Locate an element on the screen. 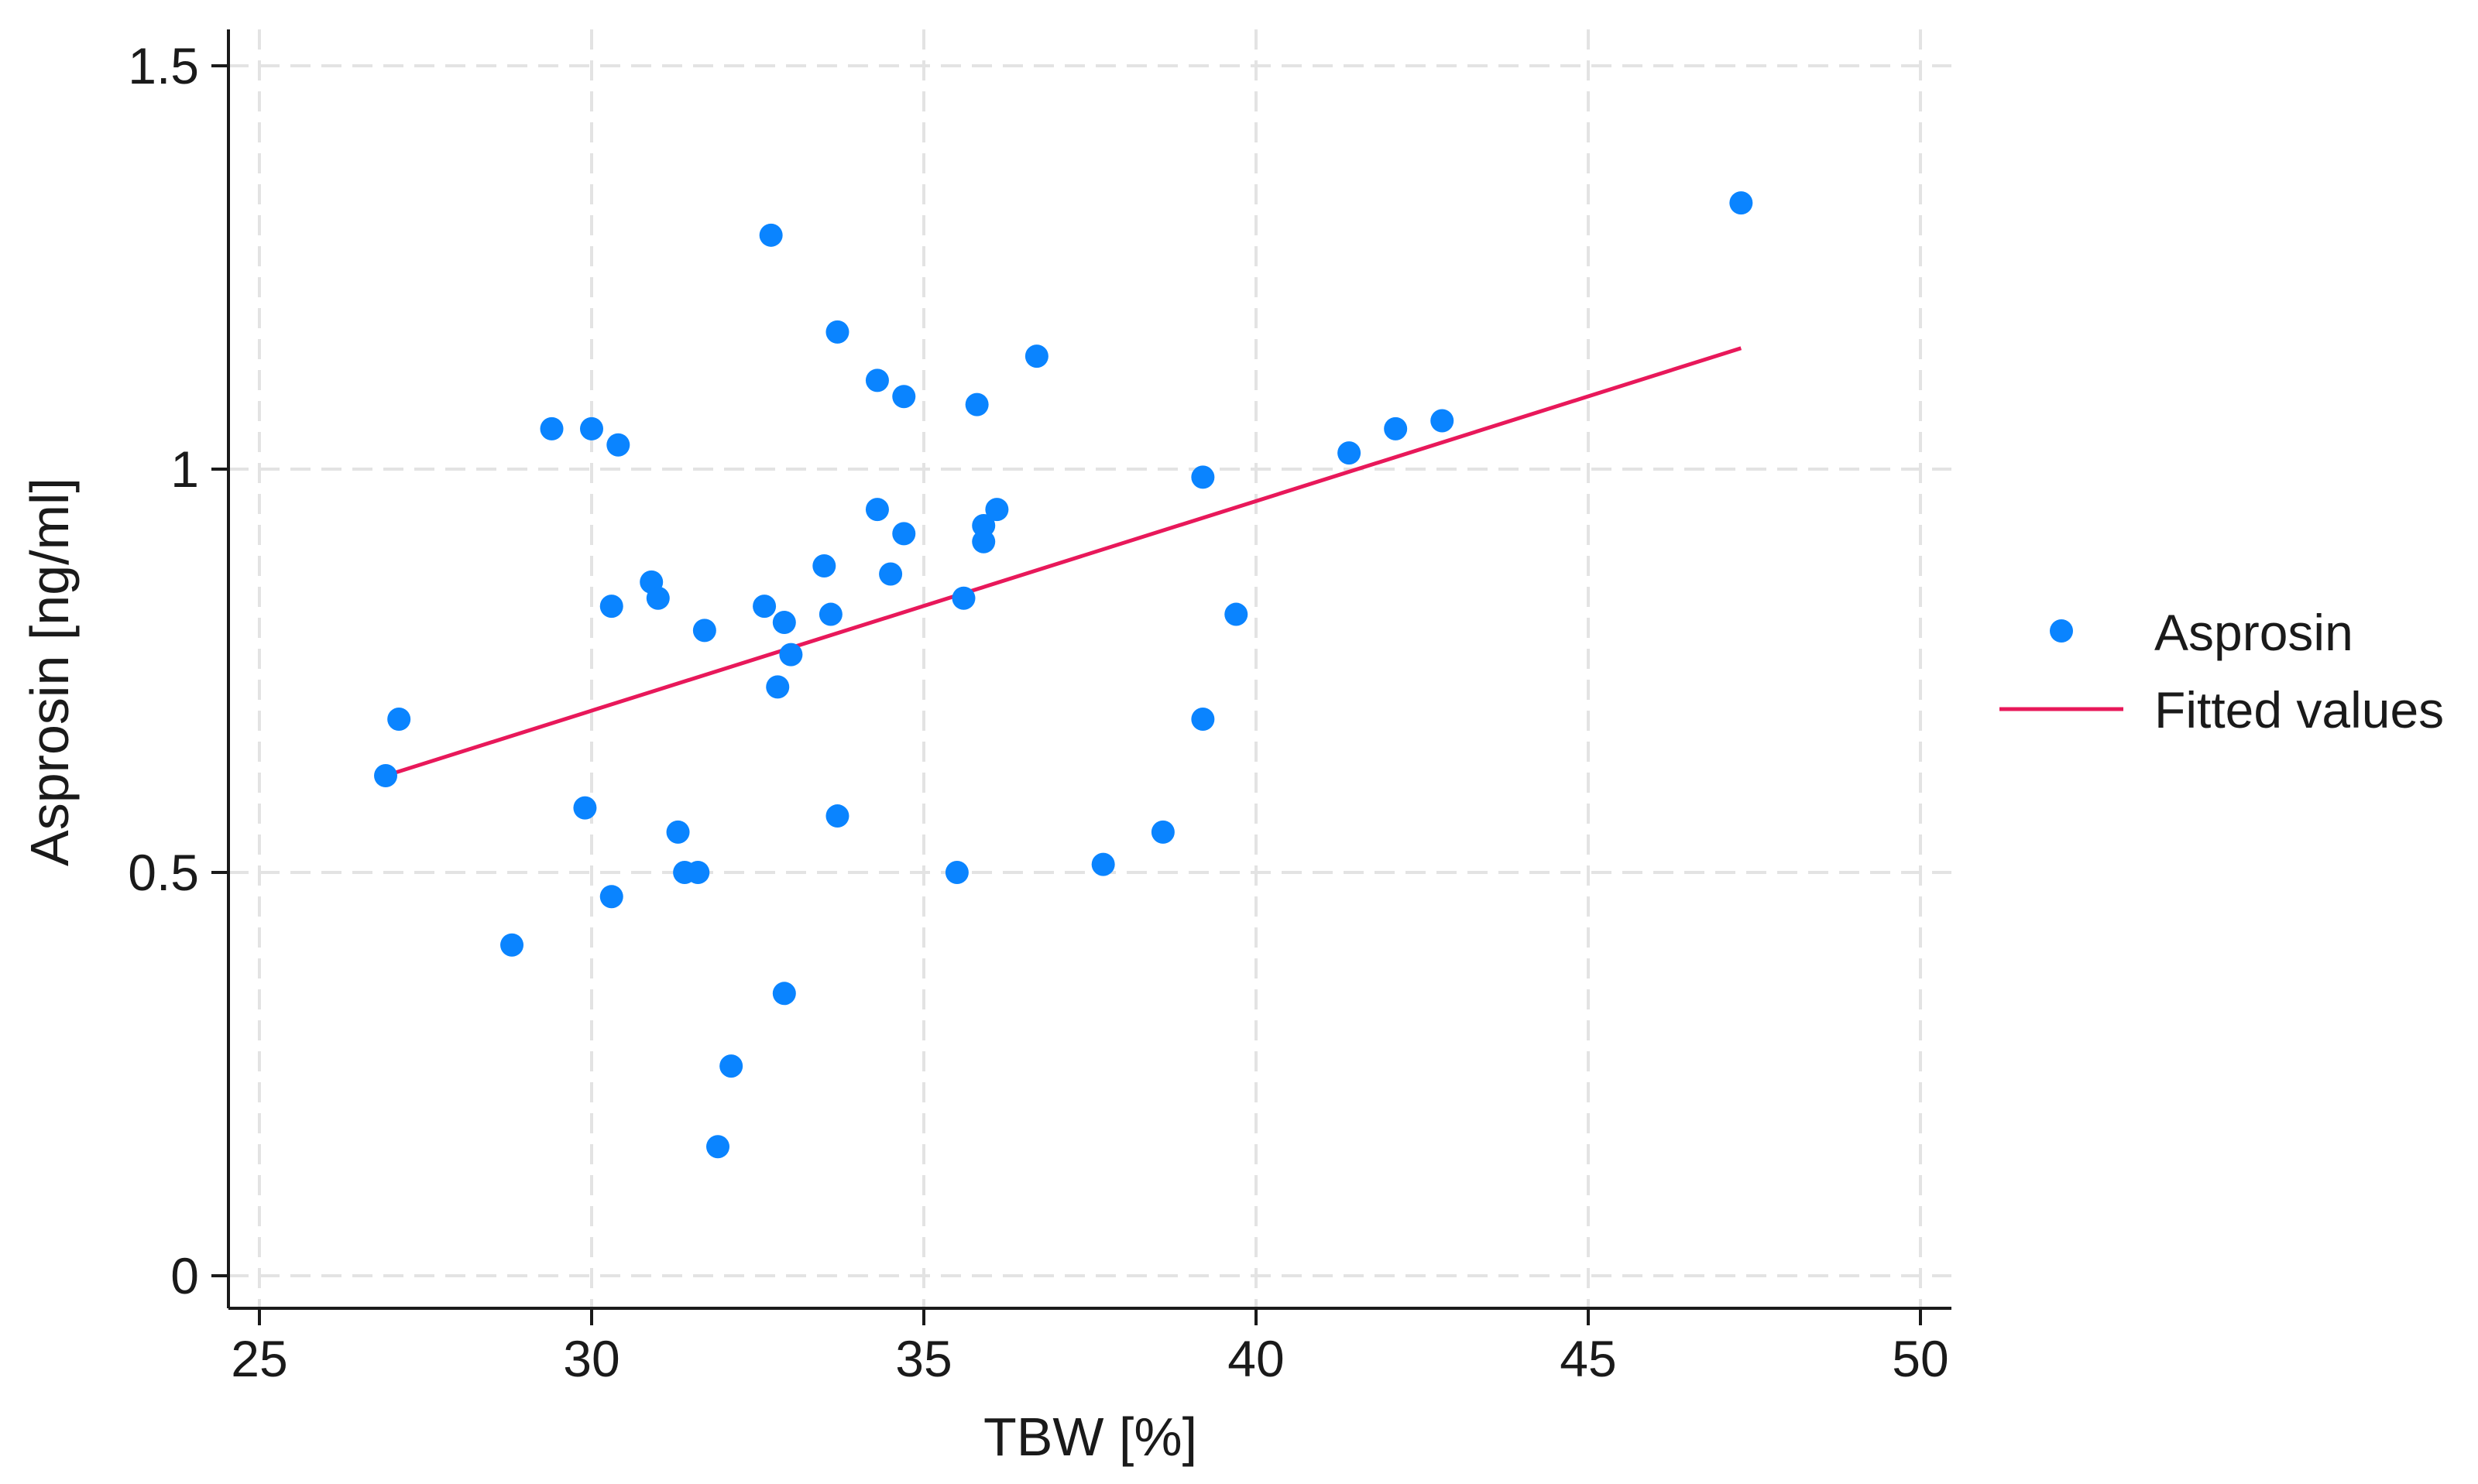 Image resolution: width=2478 pixels, height=1484 pixels. legend-label-fitted-values: Fitted values is located at coordinates (2299, 710).